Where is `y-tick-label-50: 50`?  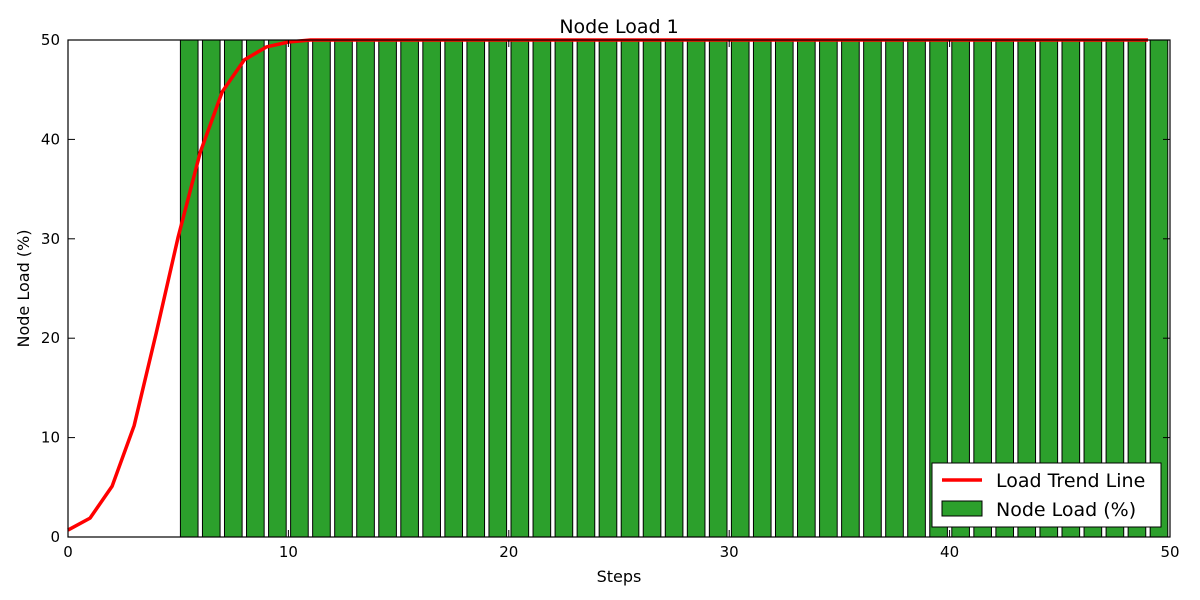 y-tick-label-50: 50 is located at coordinates (50, 40).